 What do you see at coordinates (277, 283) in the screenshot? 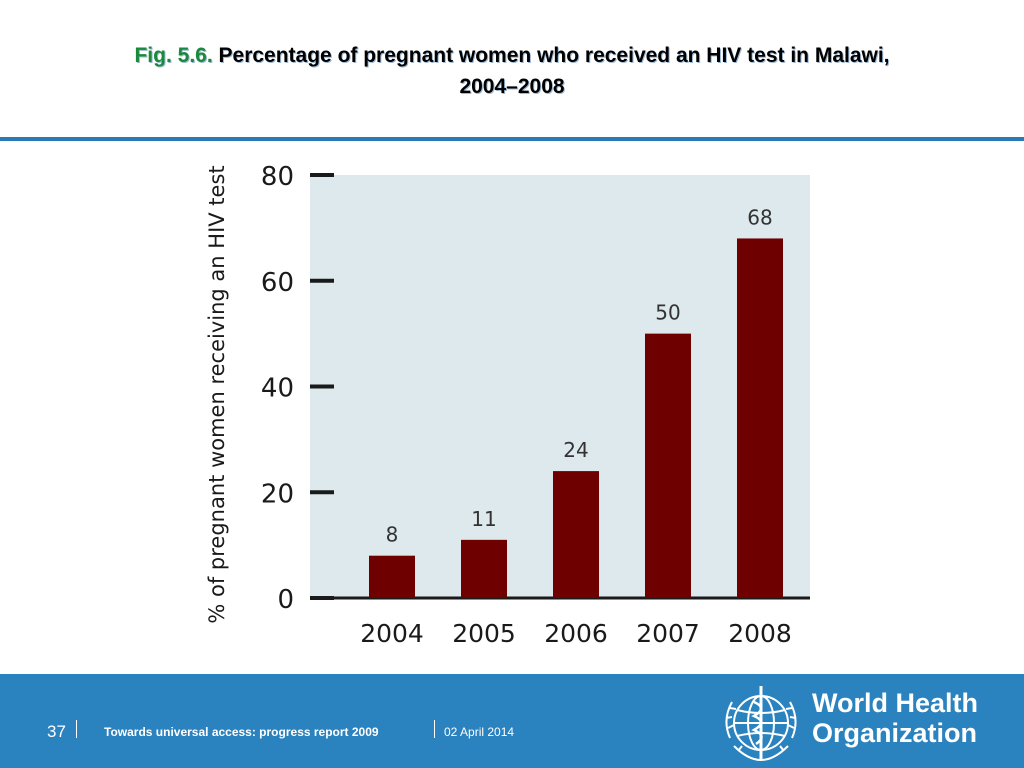
I see `y-tick-label: 60` at bounding box center [277, 283].